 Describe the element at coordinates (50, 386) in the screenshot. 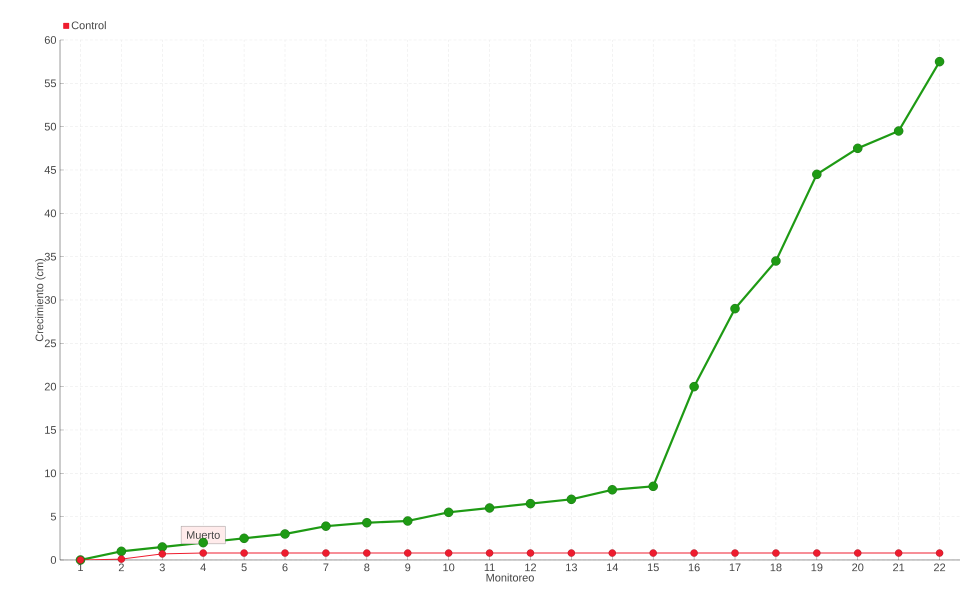

I see `y-tick-label: 20` at that location.